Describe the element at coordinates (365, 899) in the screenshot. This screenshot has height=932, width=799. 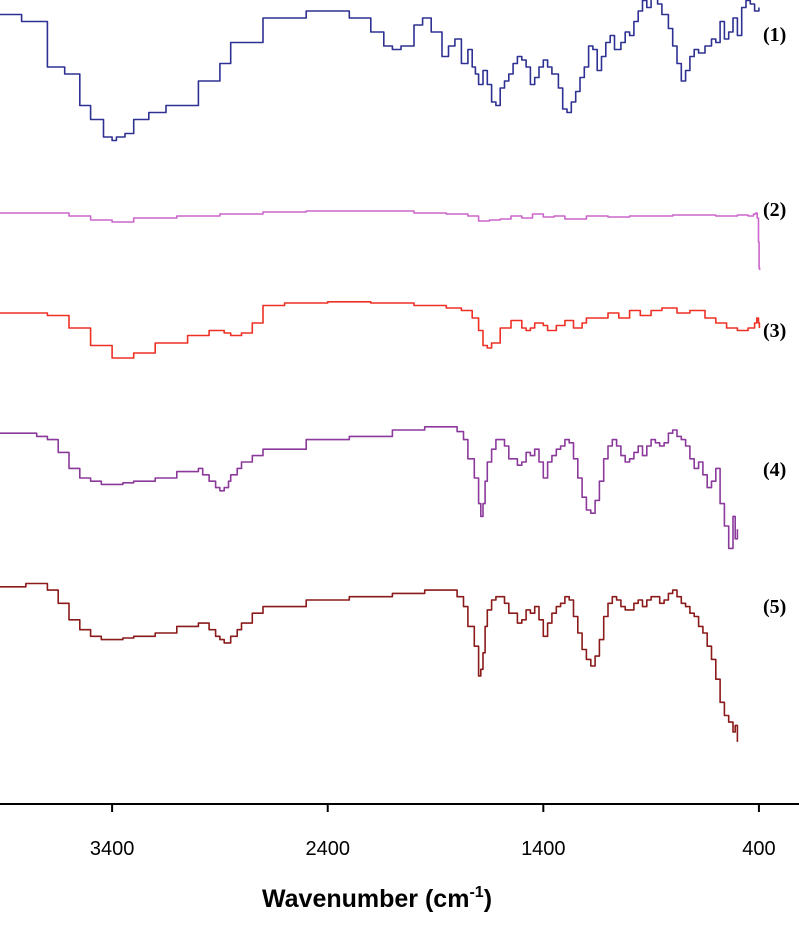
I see `x-axis-title-main: Wavenumber (cm` at that location.